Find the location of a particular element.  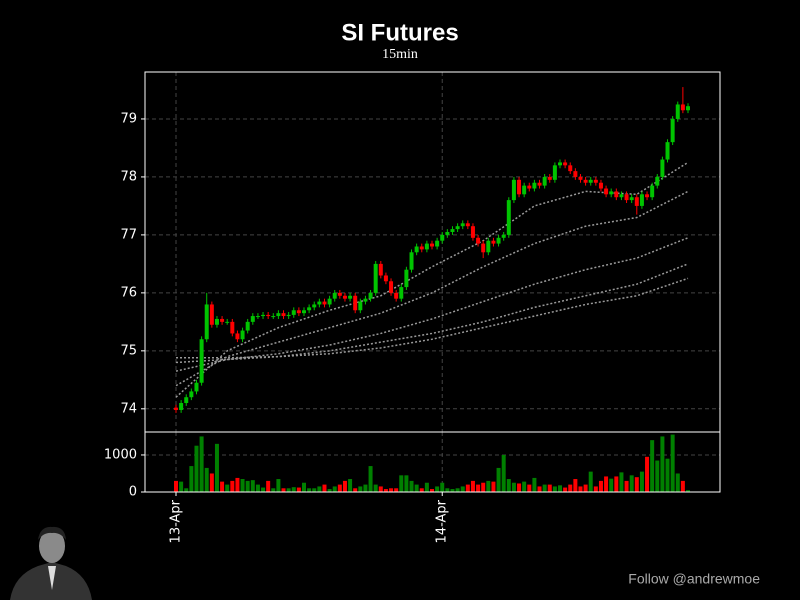

y-tick-label: 74 is located at coordinates (128, 408).